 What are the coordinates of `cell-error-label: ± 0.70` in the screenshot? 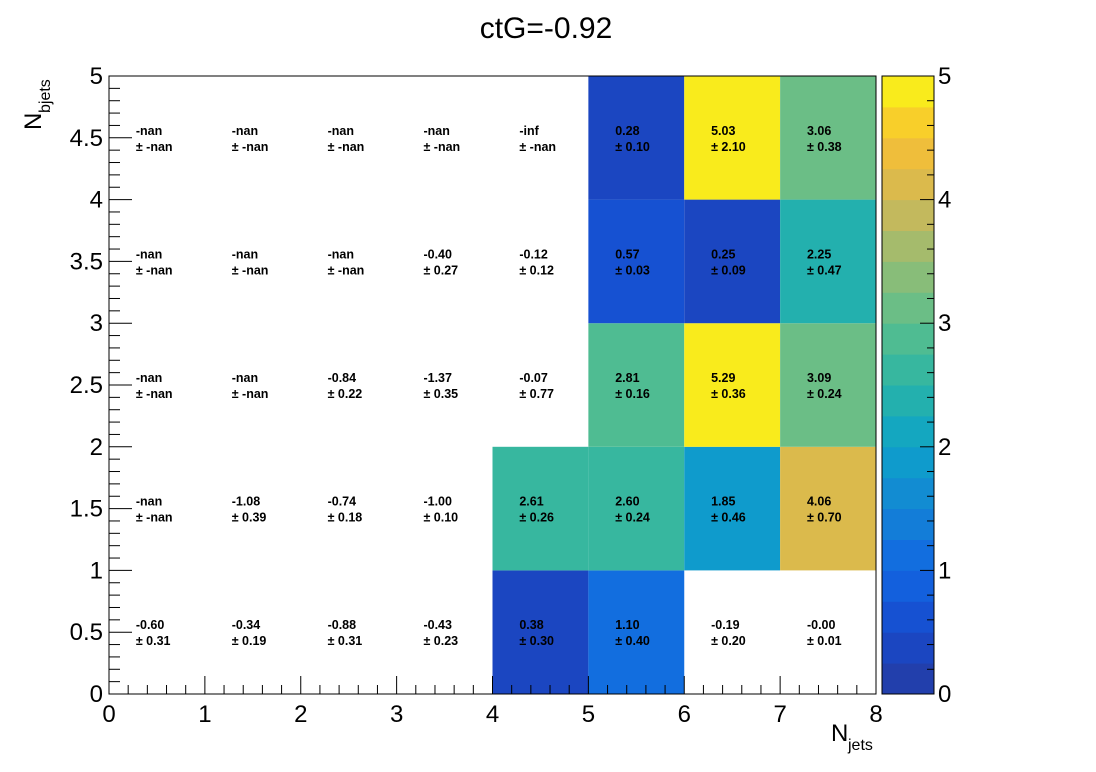 It's located at (824, 518).